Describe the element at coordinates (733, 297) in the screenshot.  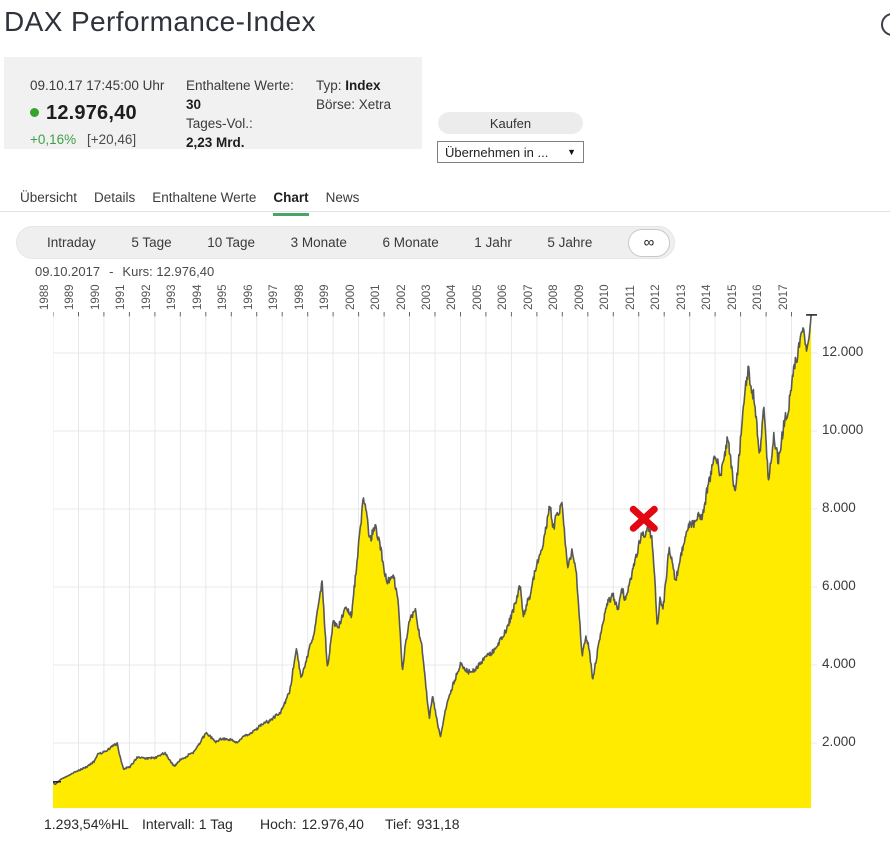
I see `x-axis-label: 2015` at that location.